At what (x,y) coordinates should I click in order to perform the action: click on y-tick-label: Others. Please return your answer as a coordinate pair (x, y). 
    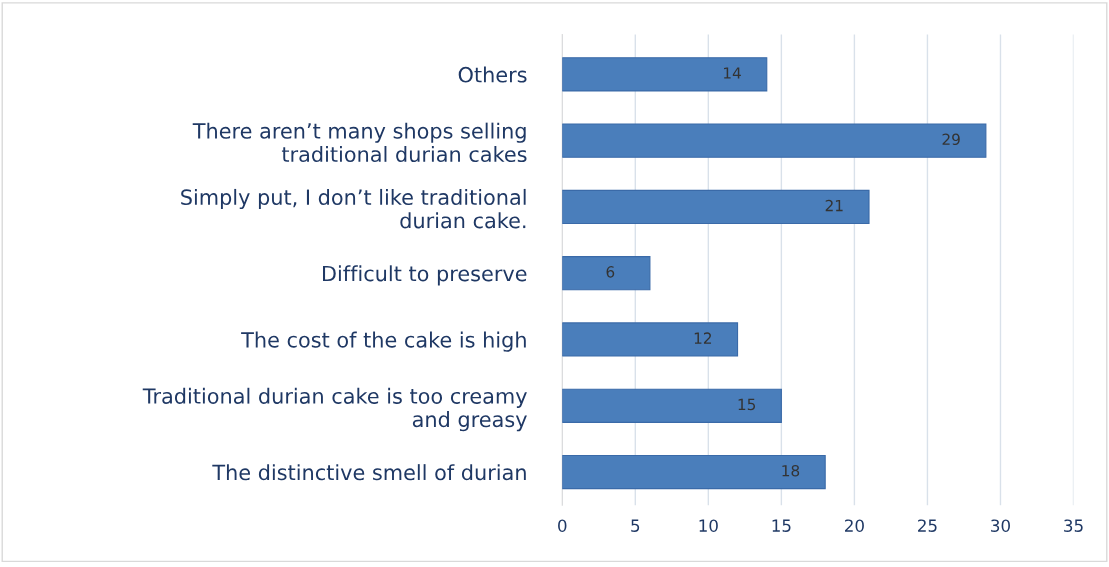
    Looking at the image, I should click on (492, 74).